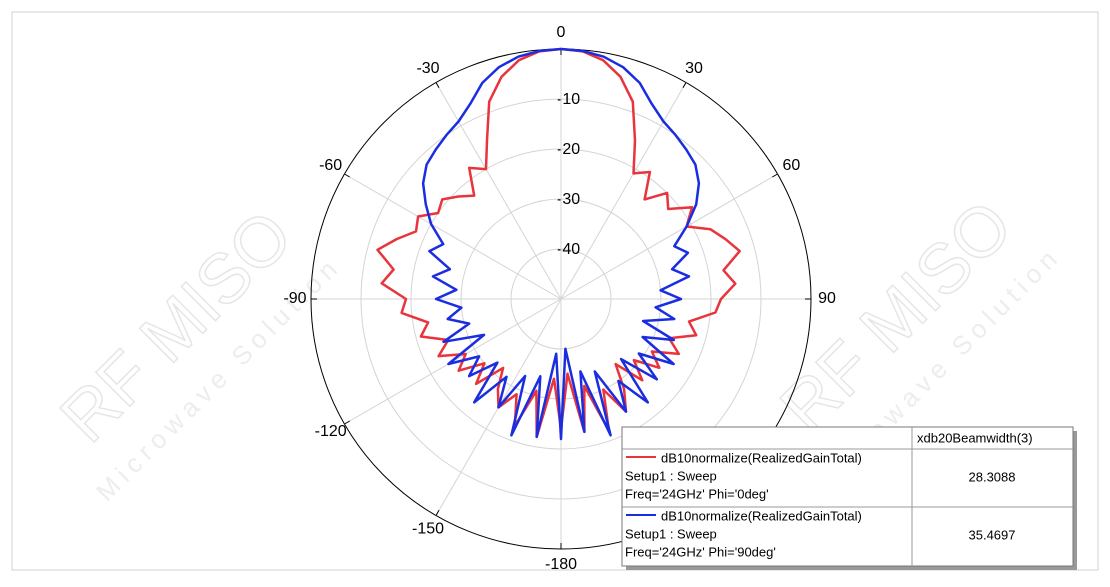  What do you see at coordinates (294, 298) in the screenshot?
I see `theta-tick-label: -90` at bounding box center [294, 298].